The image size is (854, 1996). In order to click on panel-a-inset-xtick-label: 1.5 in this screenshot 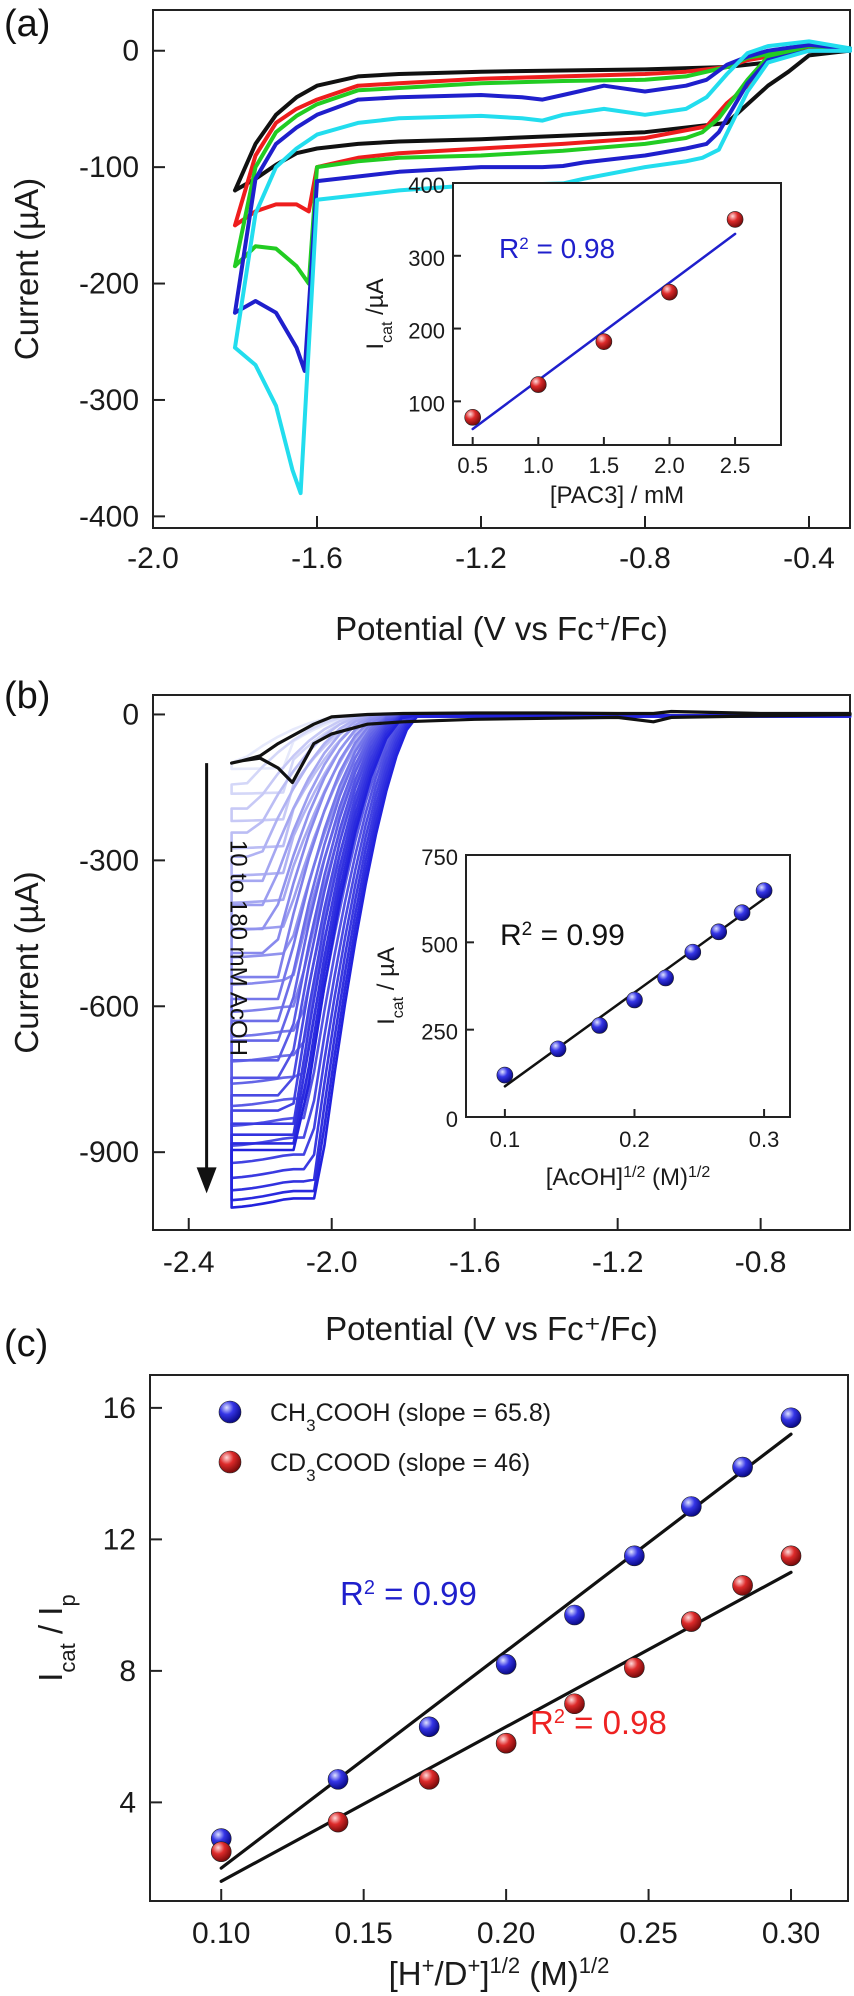, I will do `click(604, 465)`.